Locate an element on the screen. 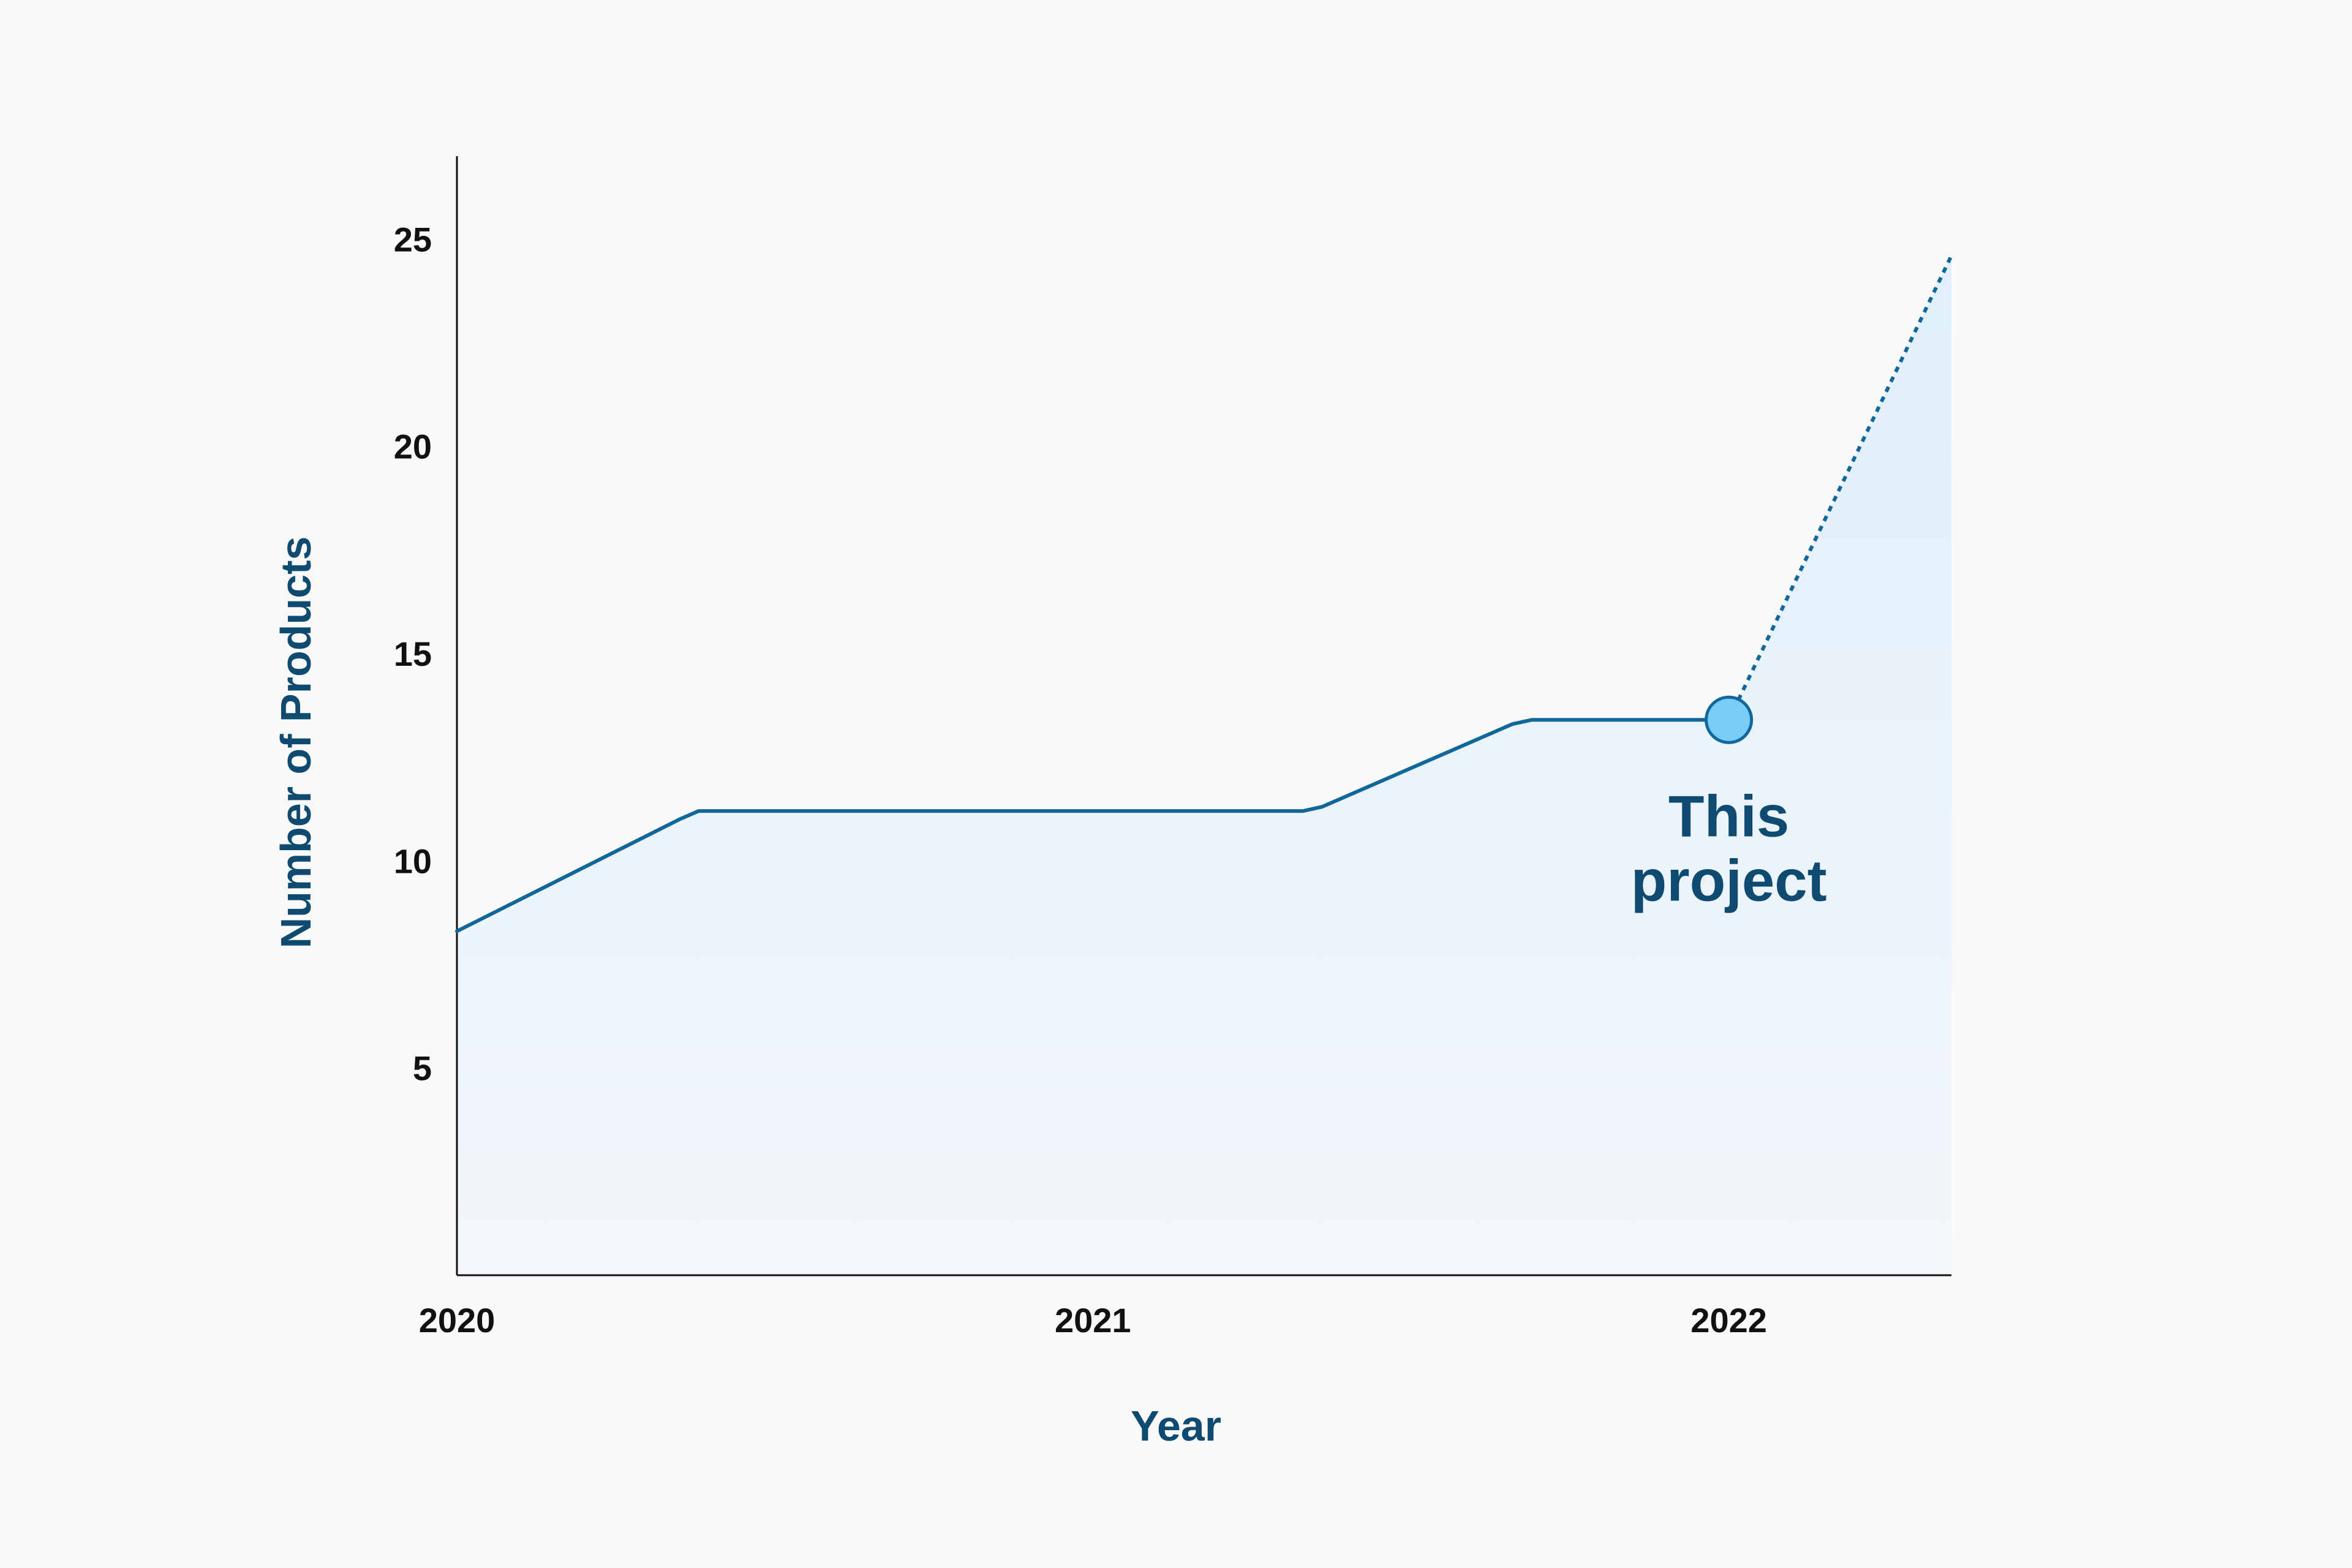  projection-line is located at coordinates (1840, 488).